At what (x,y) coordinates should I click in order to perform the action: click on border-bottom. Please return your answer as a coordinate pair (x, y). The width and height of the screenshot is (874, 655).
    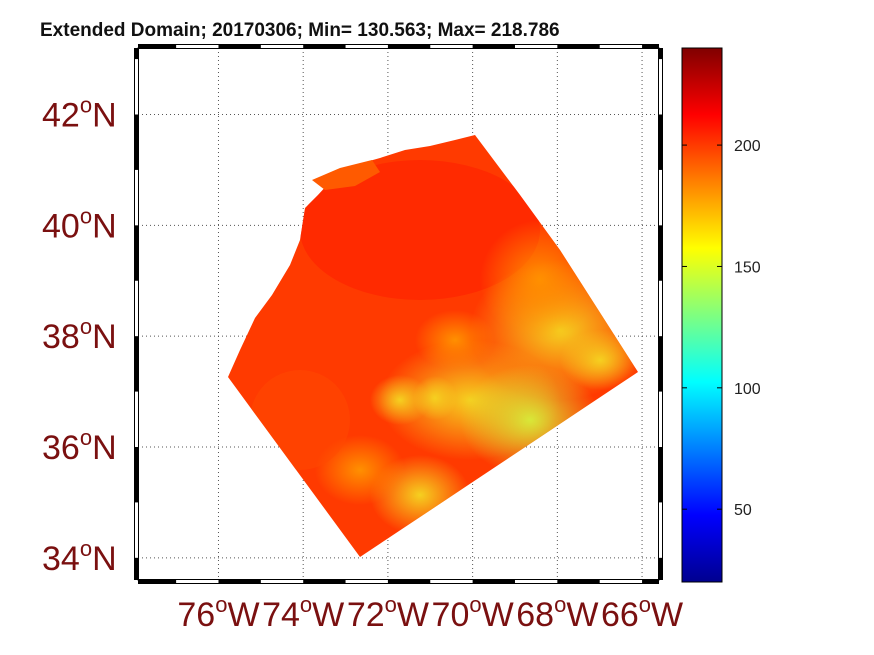
    Looking at the image, I should click on (398, 581).